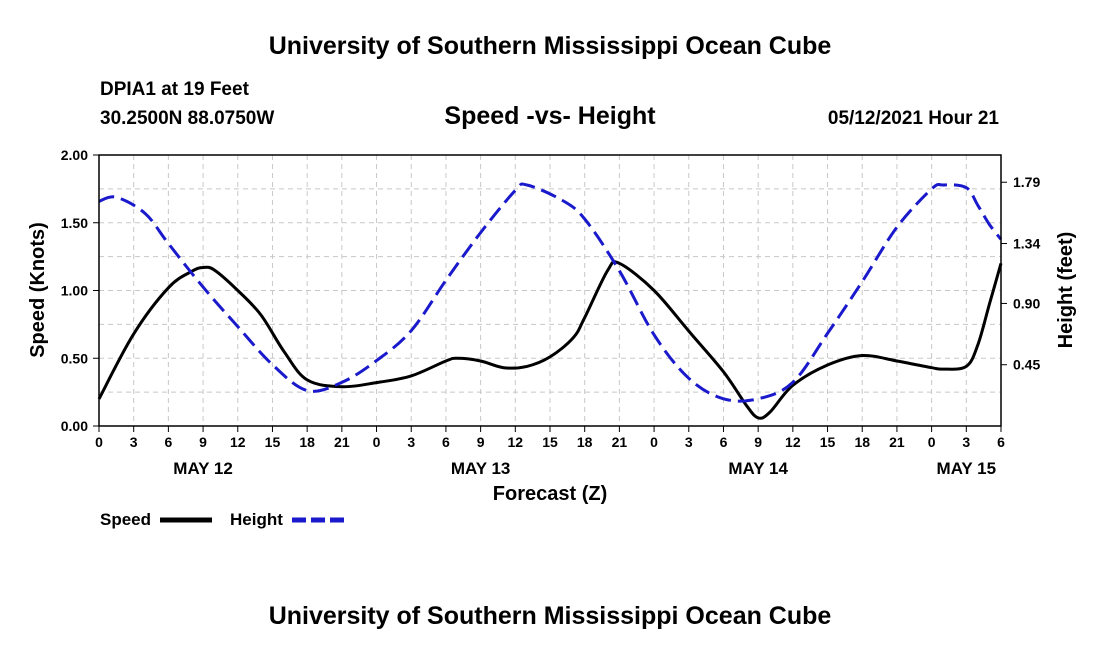 Image resolution: width=1100 pixels, height=650 pixels. What do you see at coordinates (1026, 303) in the screenshot?
I see `y-right-tick-label: 0.90` at bounding box center [1026, 303].